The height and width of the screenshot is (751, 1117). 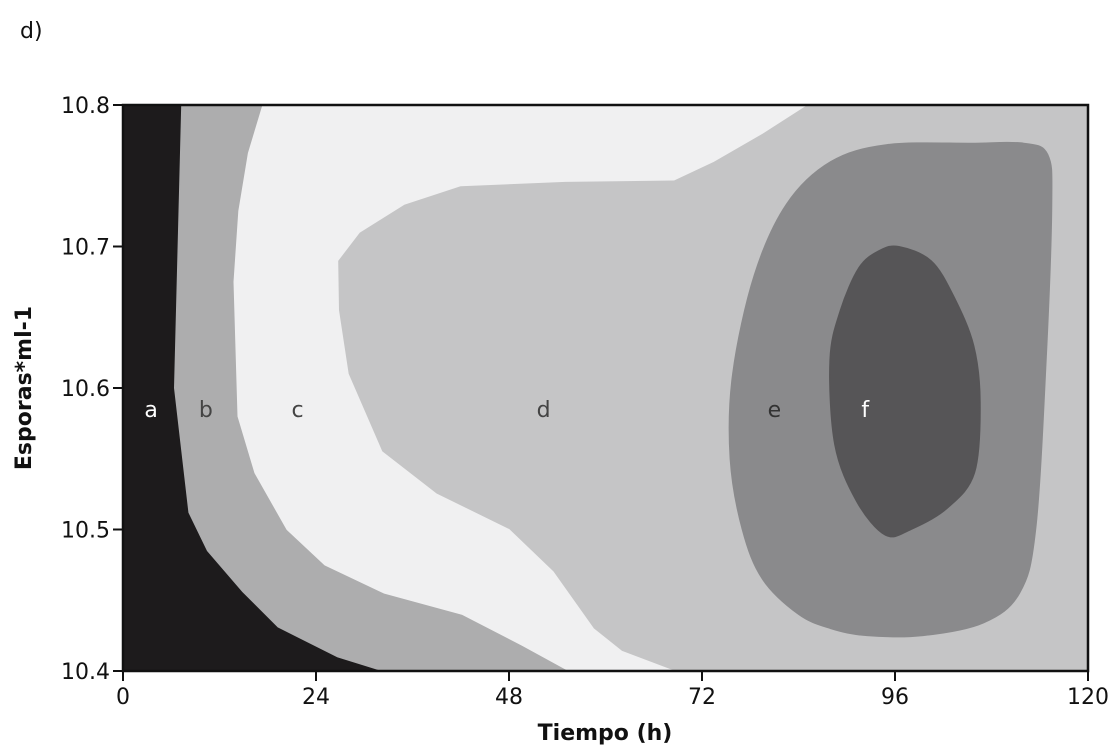 I want to click on region-label-d: d, so click(x=544, y=410).